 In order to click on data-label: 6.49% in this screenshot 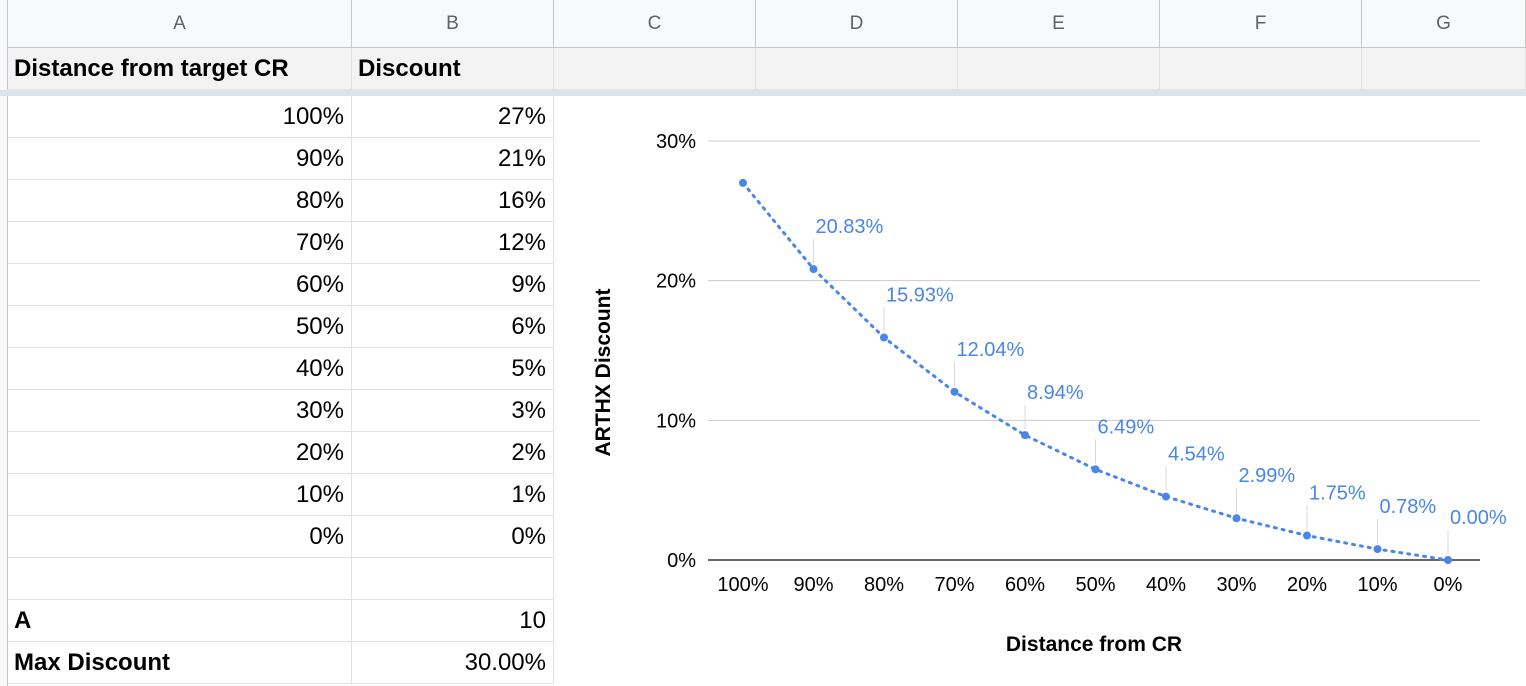, I will do `click(1126, 427)`.